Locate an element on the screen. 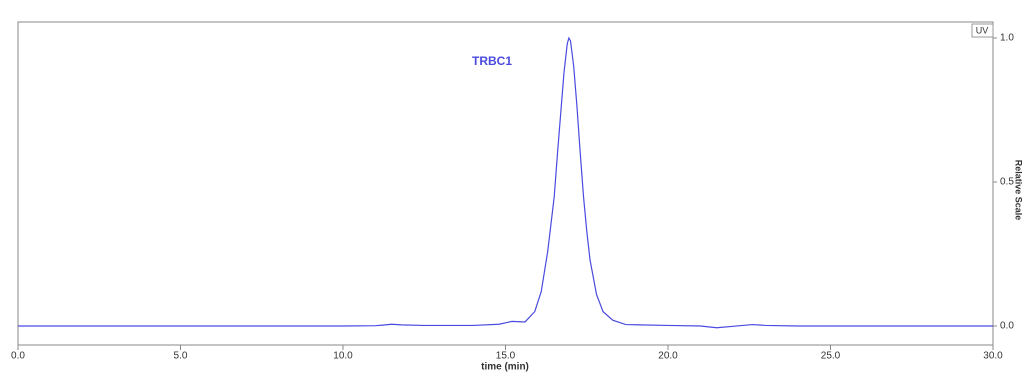 This screenshot has height=373, width=1022. x-tick-label: 10.0 is located at coordinates (343, 356).